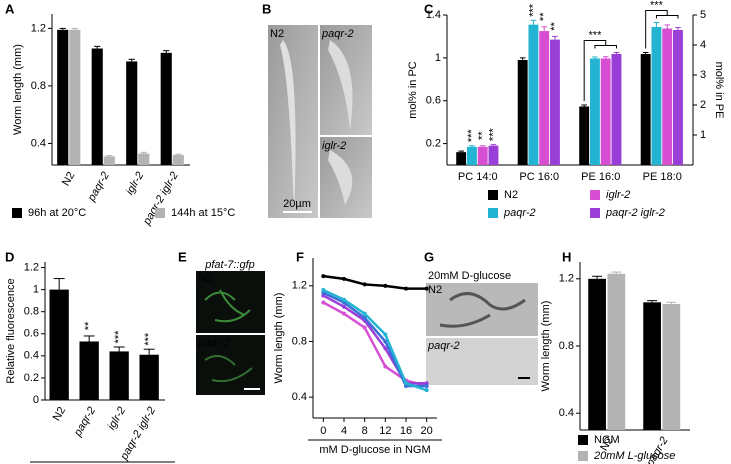 This screenshot has height=464, width=731. Describe the element at coordinates (482, 310) in the screenshot. I see `worm` at that location.